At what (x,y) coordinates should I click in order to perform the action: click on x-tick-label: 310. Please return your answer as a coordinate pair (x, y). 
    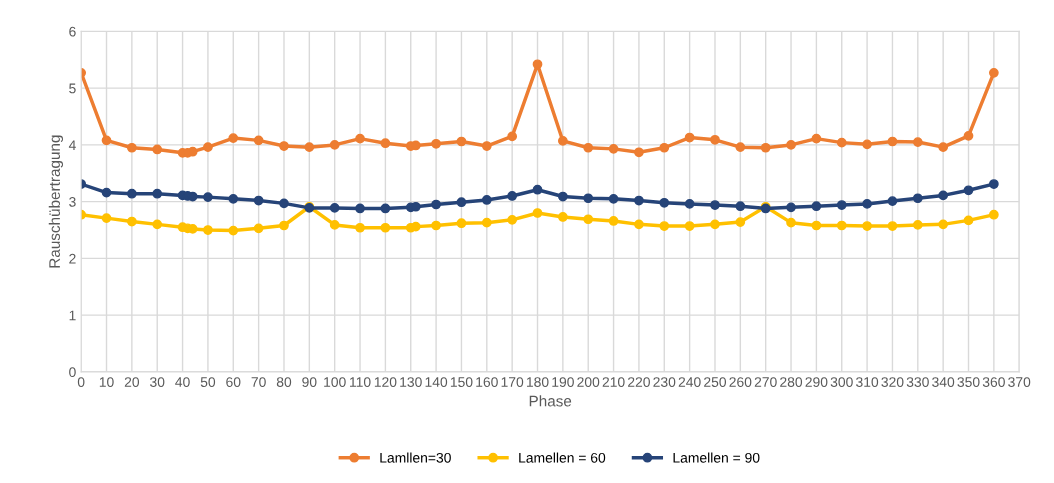
    Looking at the image, I should click on (867, 382).